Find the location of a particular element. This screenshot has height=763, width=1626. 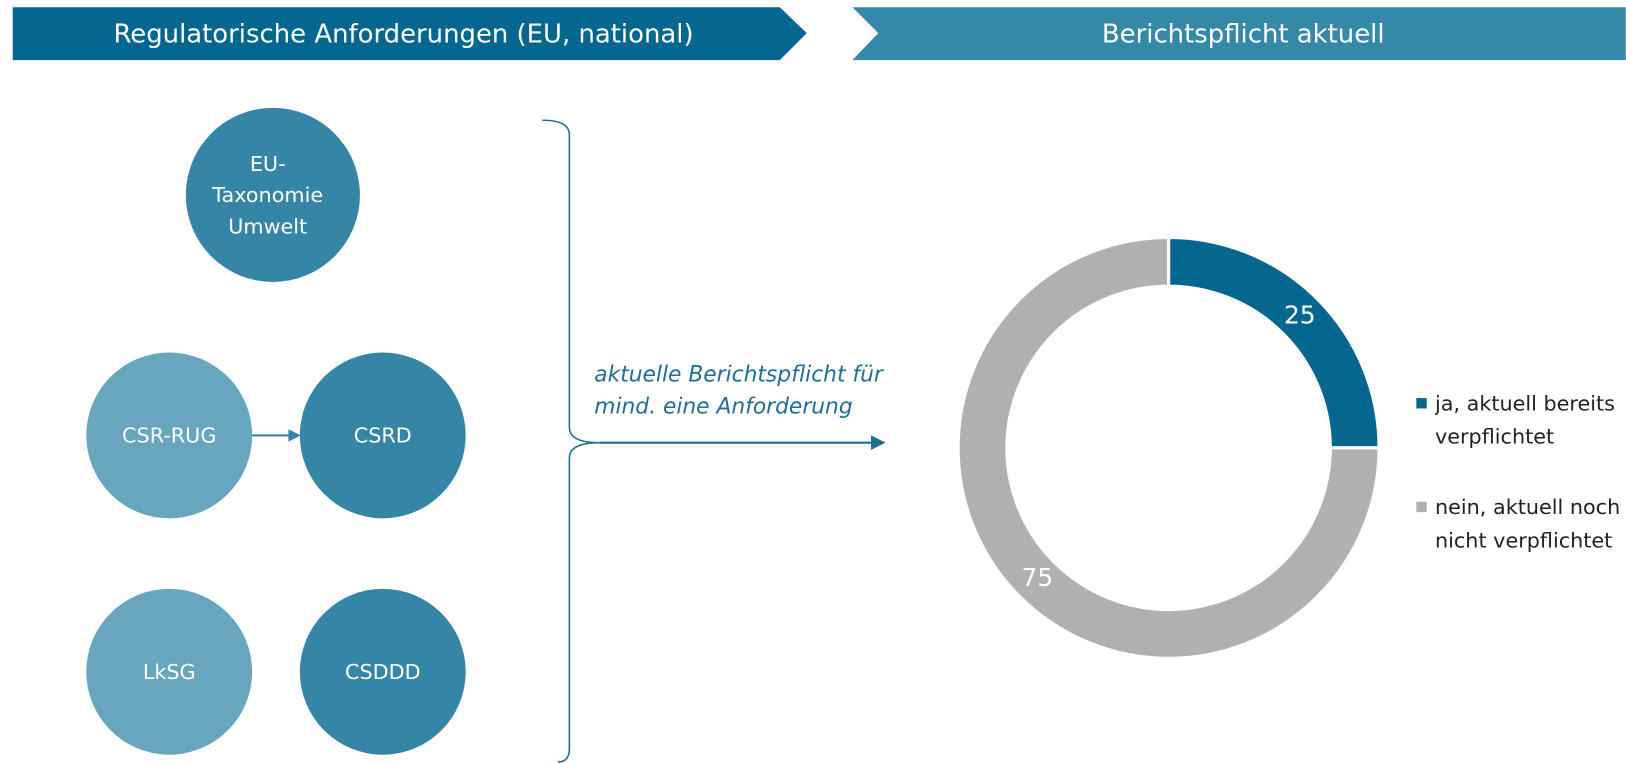

requirement-label-box: EU-Taxonomie Umwelt is located at coordinates (268, 195).